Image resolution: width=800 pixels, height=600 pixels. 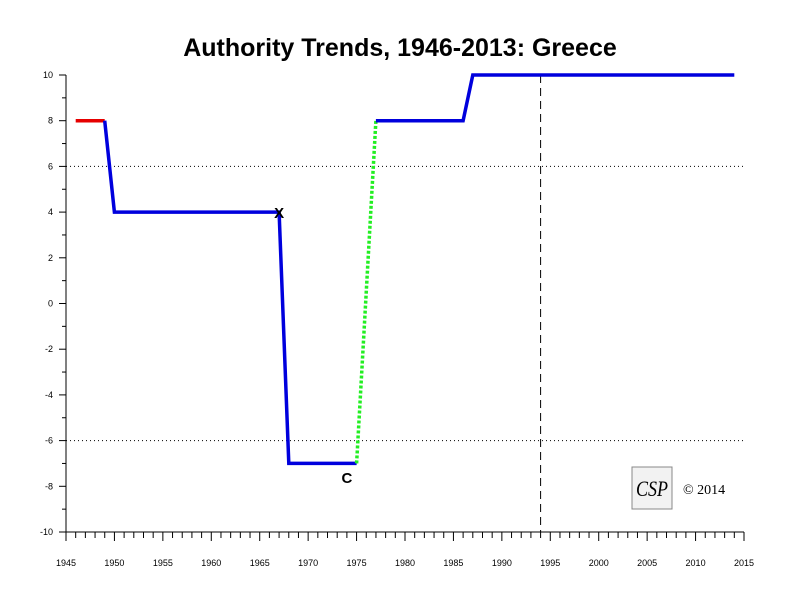 What do you see at coordinates (114, 563) in the screenshot?
I see `x-tick-label: 1950` at bounding box center [114, 563].